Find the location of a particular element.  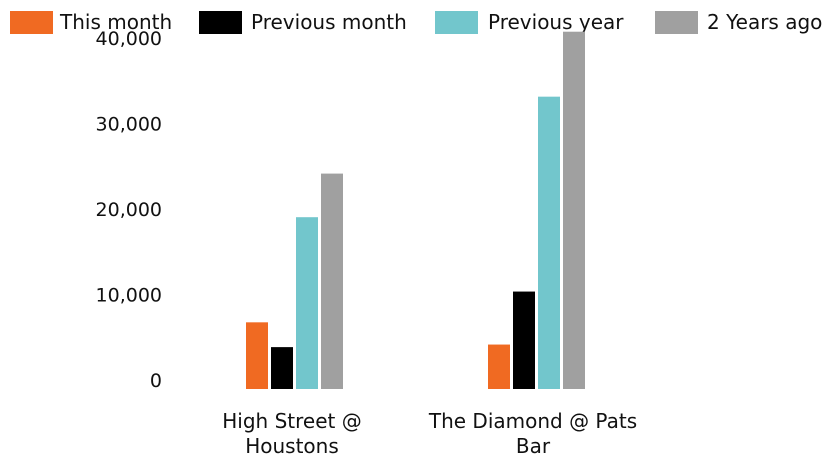

bar-previous-year-the-diamond-pats-bar is located at coordinates (549, 243).